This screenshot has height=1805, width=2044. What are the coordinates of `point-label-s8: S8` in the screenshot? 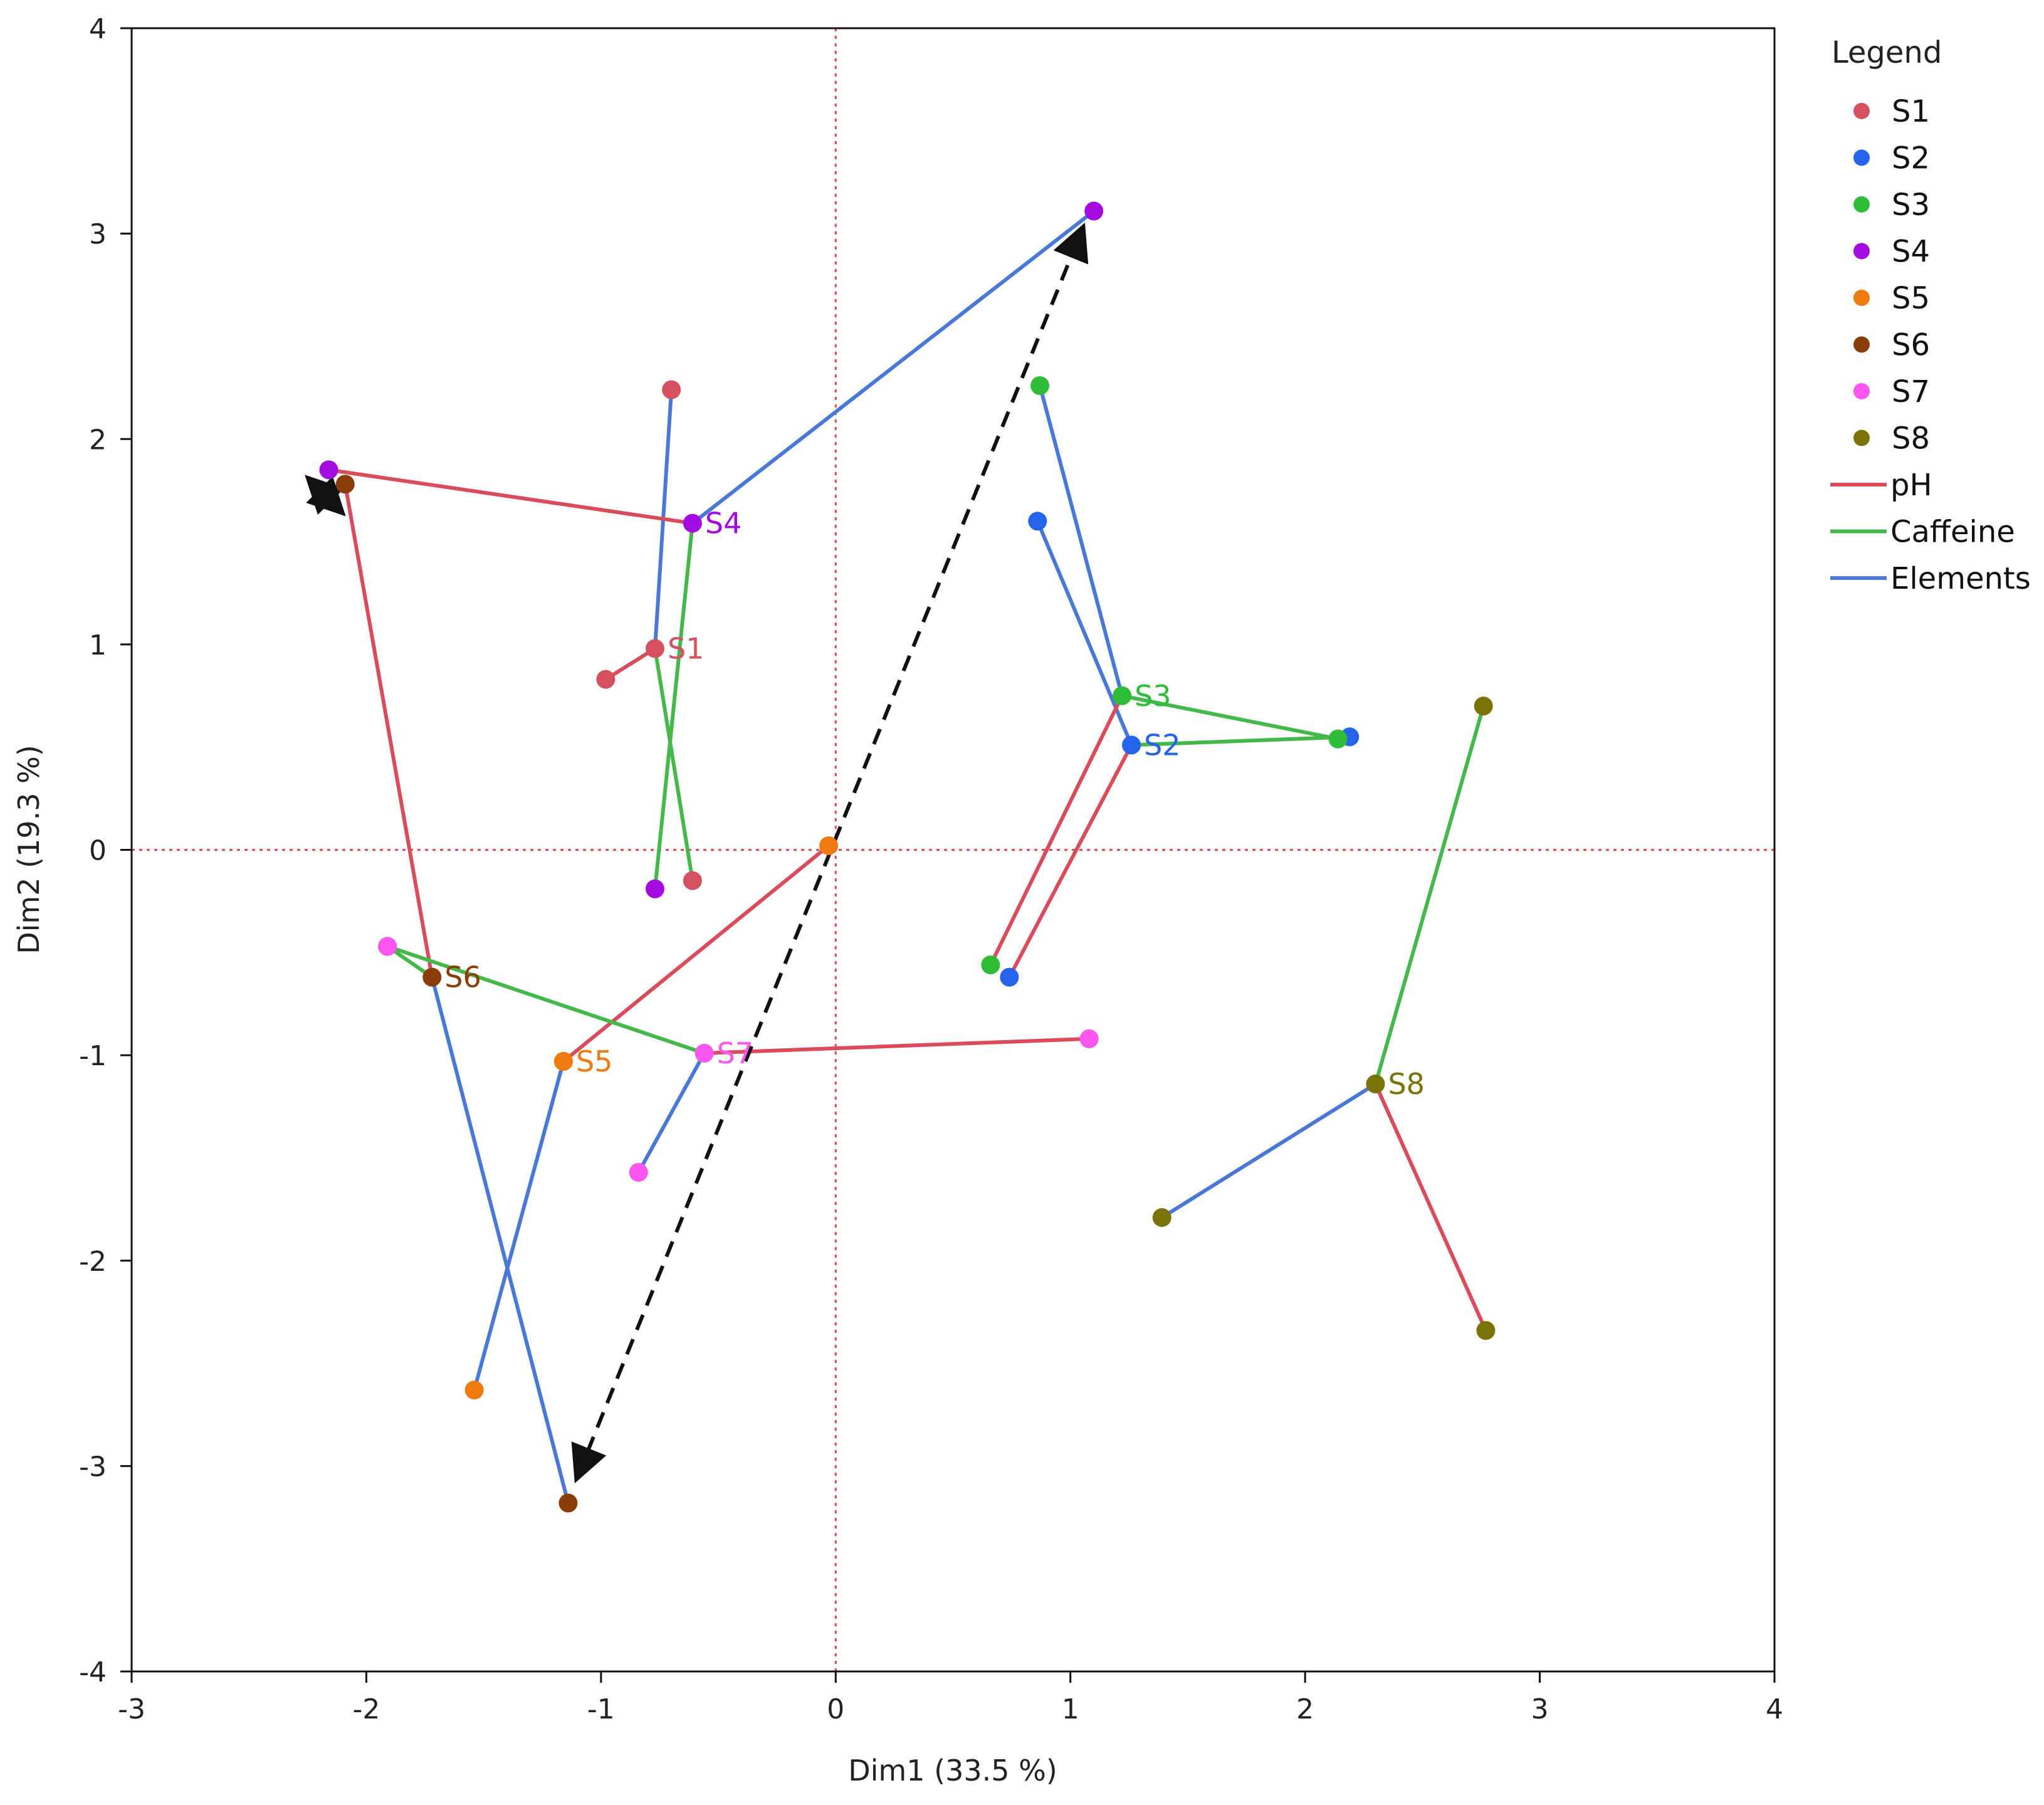 It's located at (1406, 1084).